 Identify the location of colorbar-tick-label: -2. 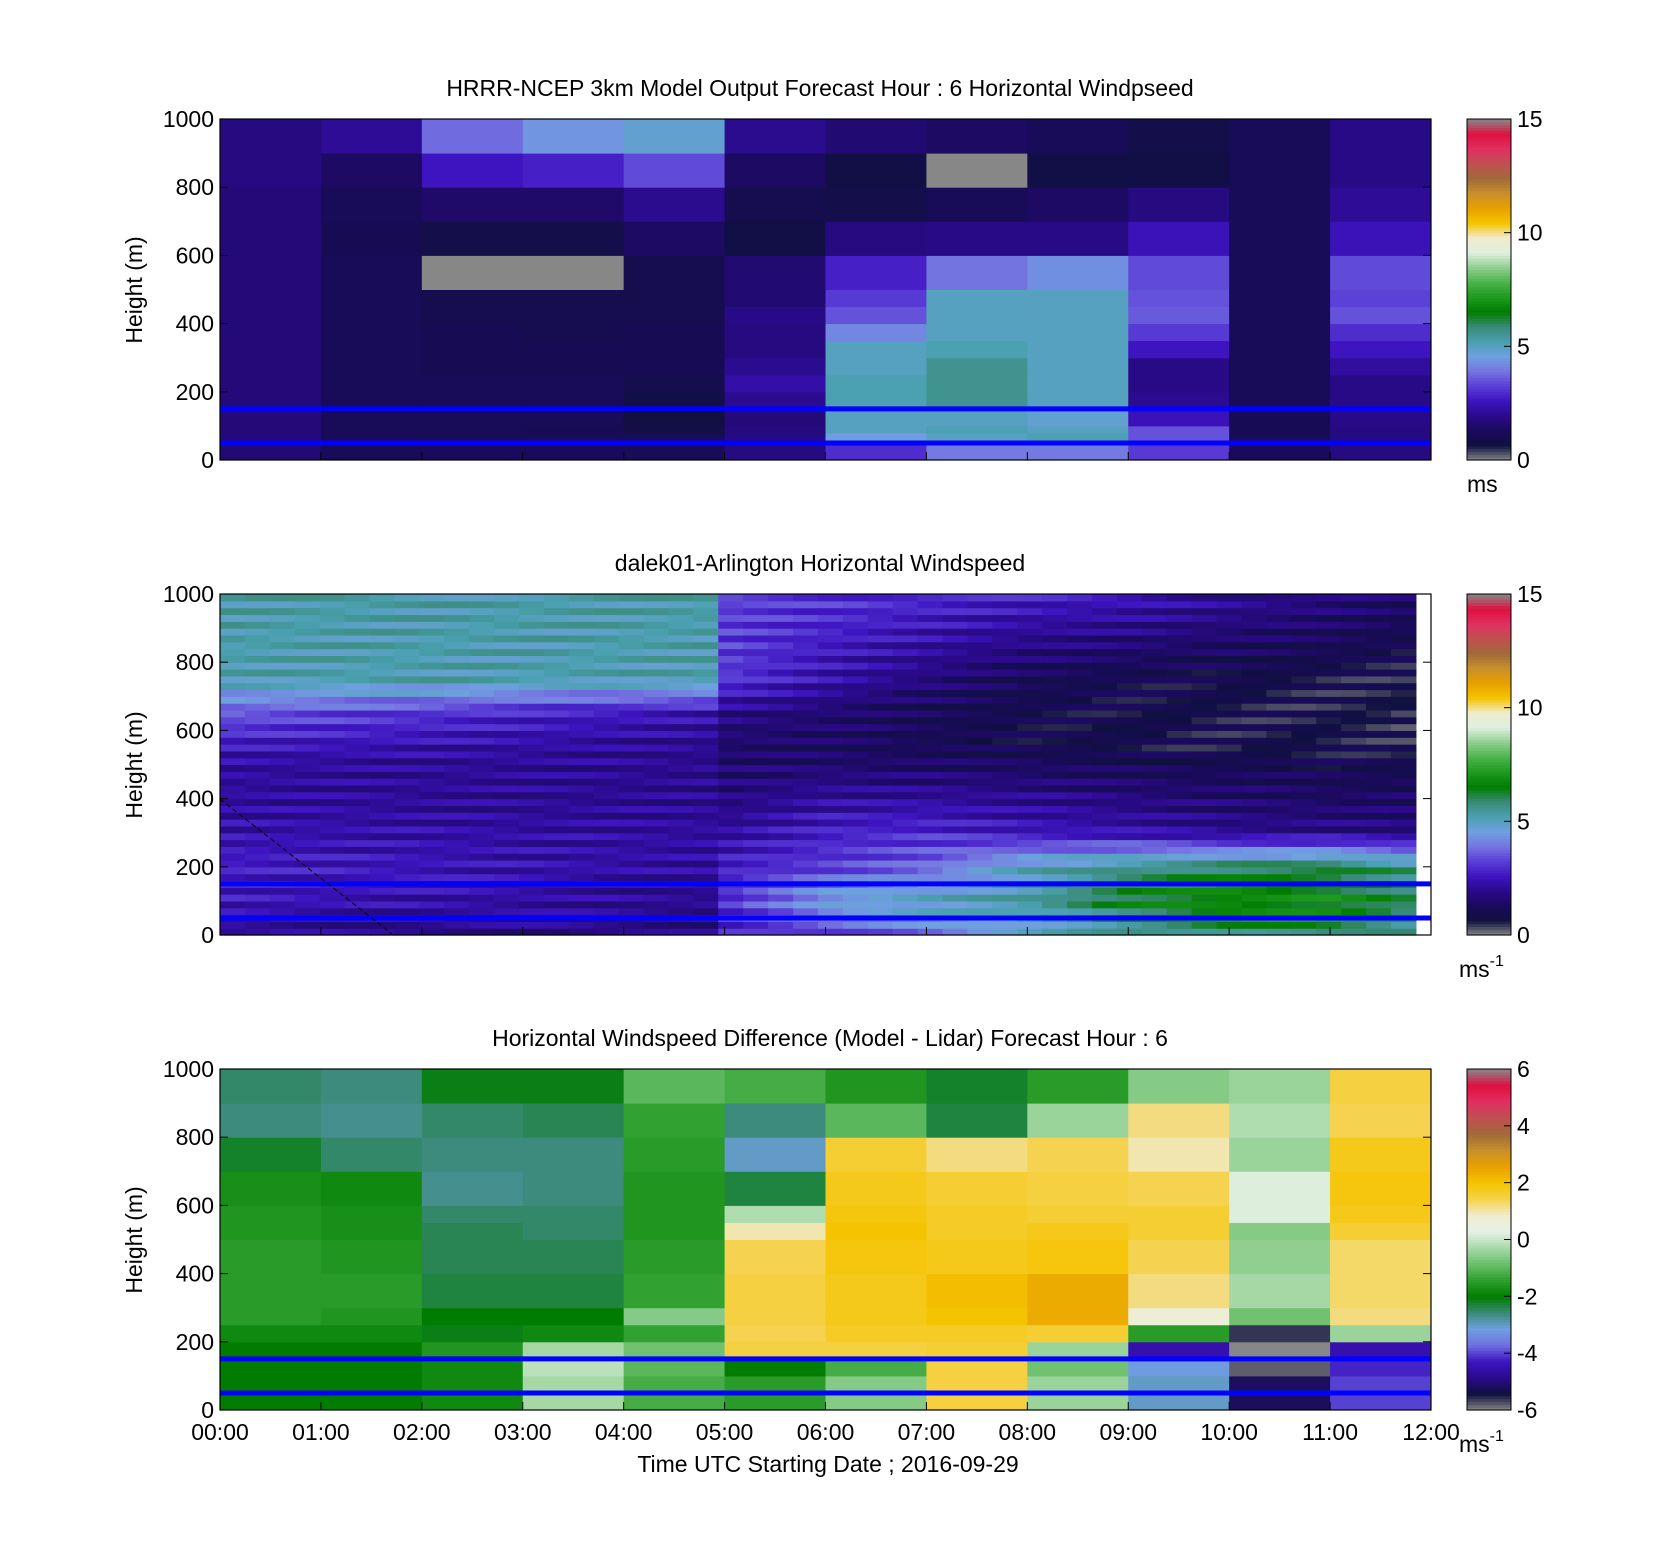
(1527, 1296).